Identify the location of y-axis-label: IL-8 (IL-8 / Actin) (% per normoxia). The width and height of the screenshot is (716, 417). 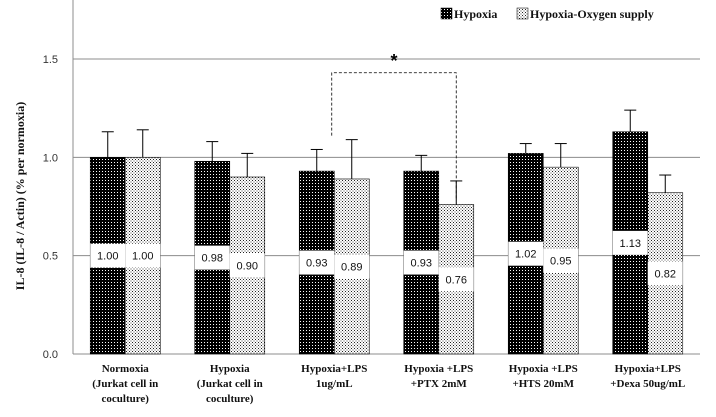
(20, 196).